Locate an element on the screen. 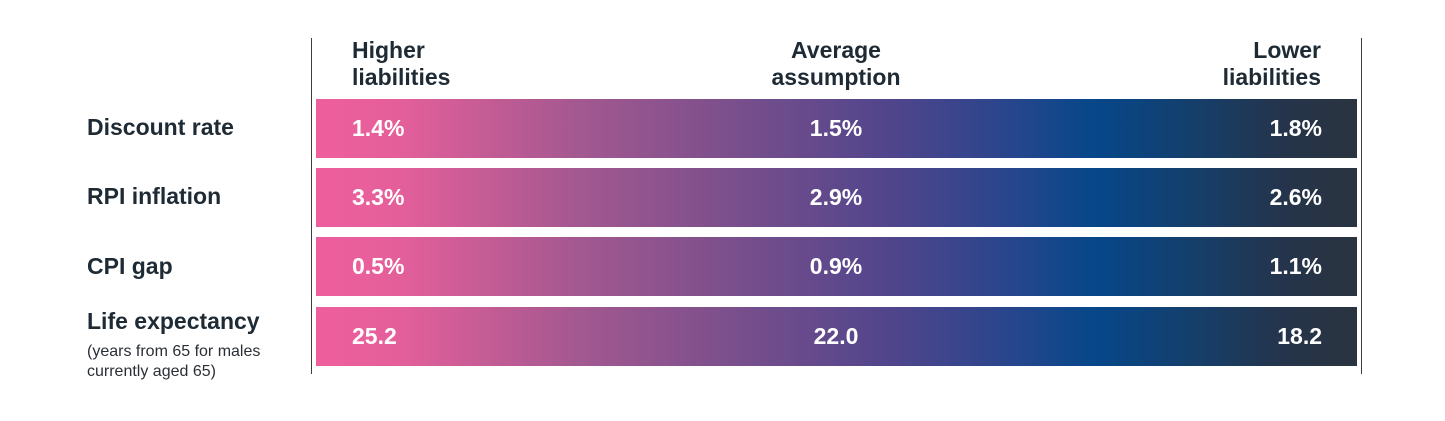 This screenshot has height=421, width=1445. row-label-discount-rate: Discount rate is located at coordinates (160, 127).